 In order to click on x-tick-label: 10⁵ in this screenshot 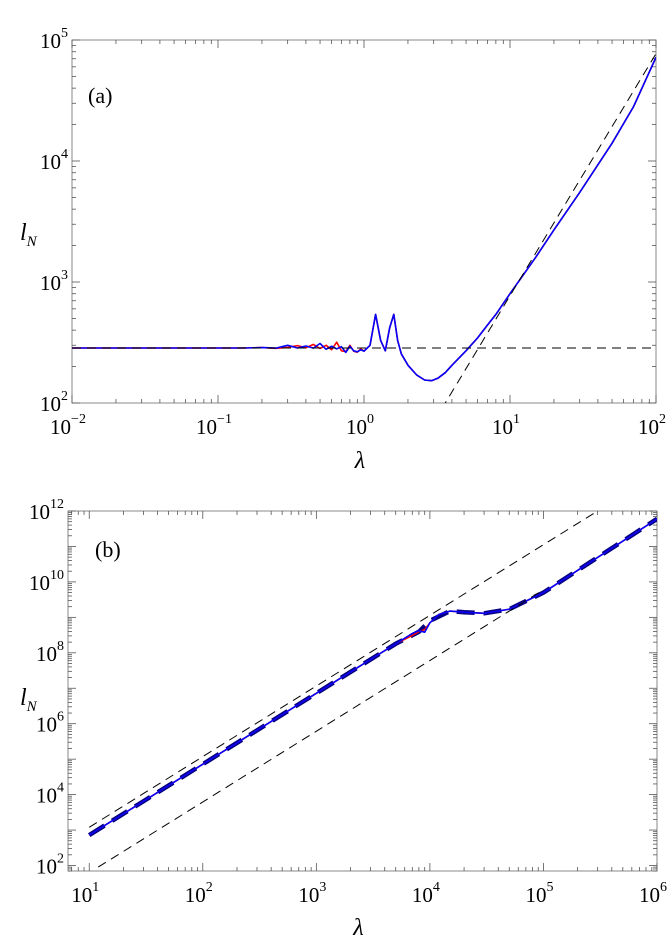, I will do `click(539, 893)`.